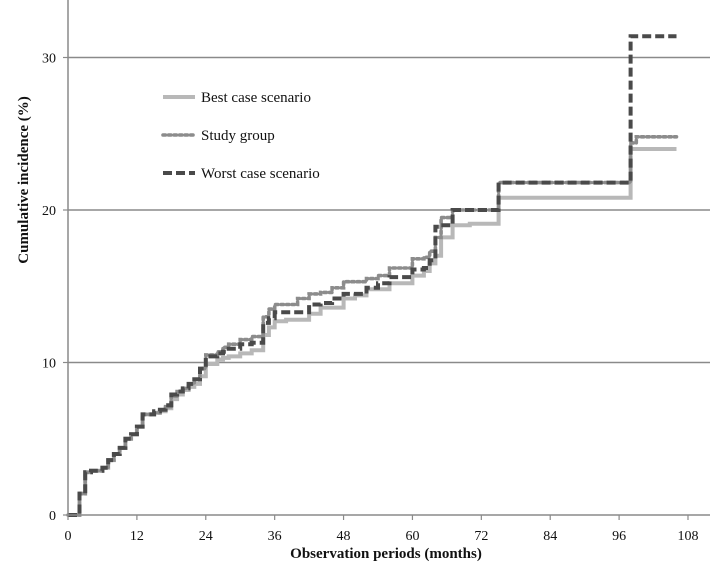 The height and width of the screenshot is (573, 725). What do you see at coordinates (49, 364) in the screenshot?
I see `y-tick-label-10: 10` at bounding box center [49, 364].